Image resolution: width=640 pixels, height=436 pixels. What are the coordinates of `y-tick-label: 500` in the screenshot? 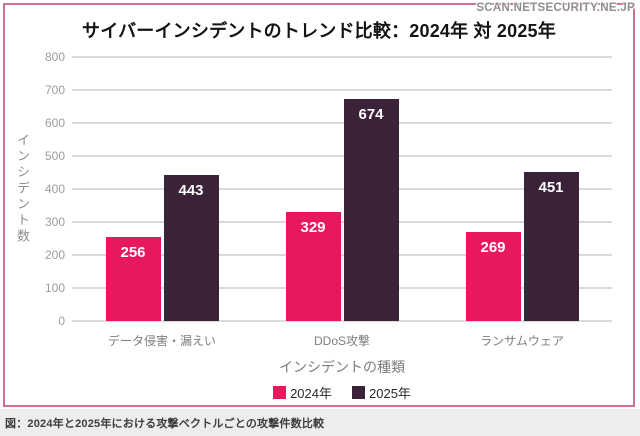 It's located at (54, 156).